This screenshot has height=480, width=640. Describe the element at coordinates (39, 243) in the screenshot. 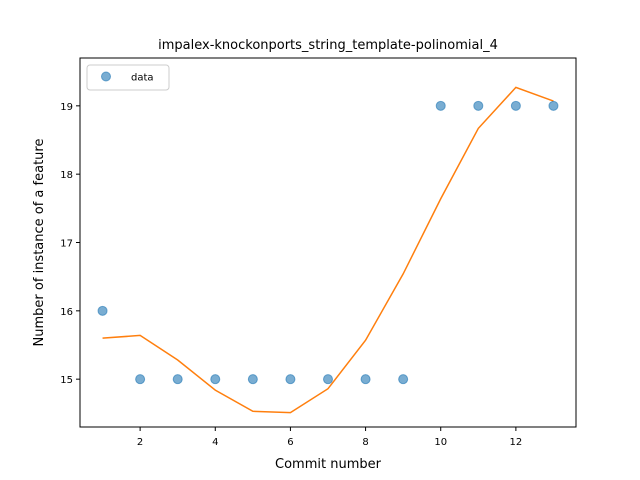

I see `y-axis-label: Number of instance of a feature` at that location.